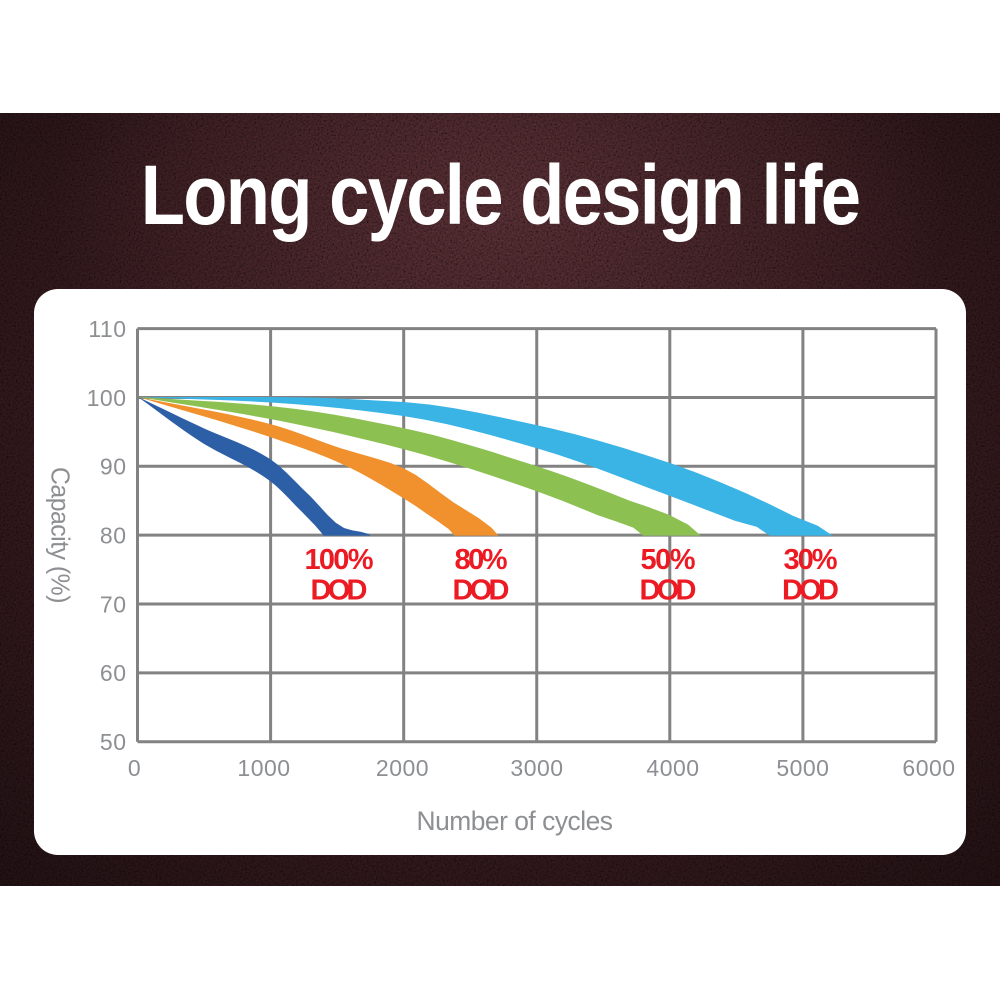 The width and height of the screenshot is (1000, 1000). What do you see at coordinates (515, 821) in the screenshot?
I see `svg-text: Number of cycles` at bounding box center [515, 821].